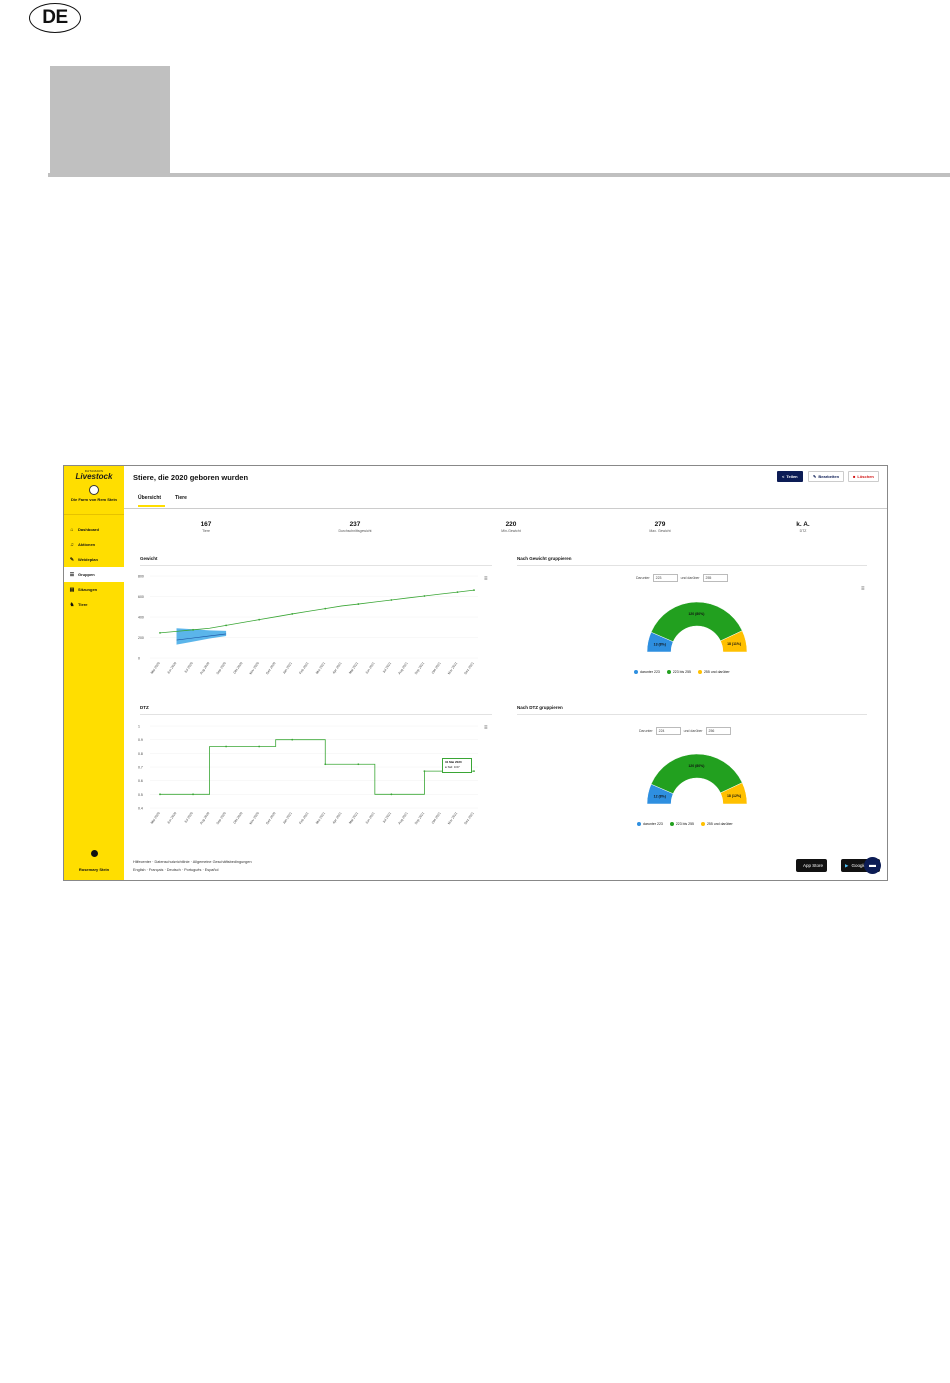 The width and height of the screenshot is (950, 1383). Describe the element at coordinates (141, 577) in the screenshot. I see `y-tick-label: 800` at that location.